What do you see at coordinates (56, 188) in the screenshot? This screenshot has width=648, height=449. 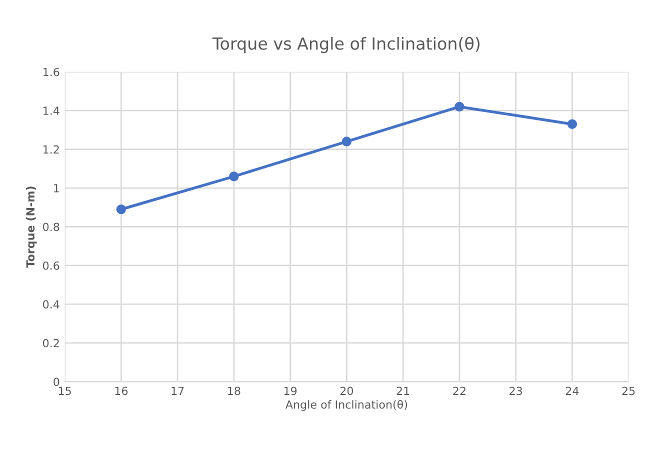 I see `y-tick-label: 1` at bounding box center [56, 188].